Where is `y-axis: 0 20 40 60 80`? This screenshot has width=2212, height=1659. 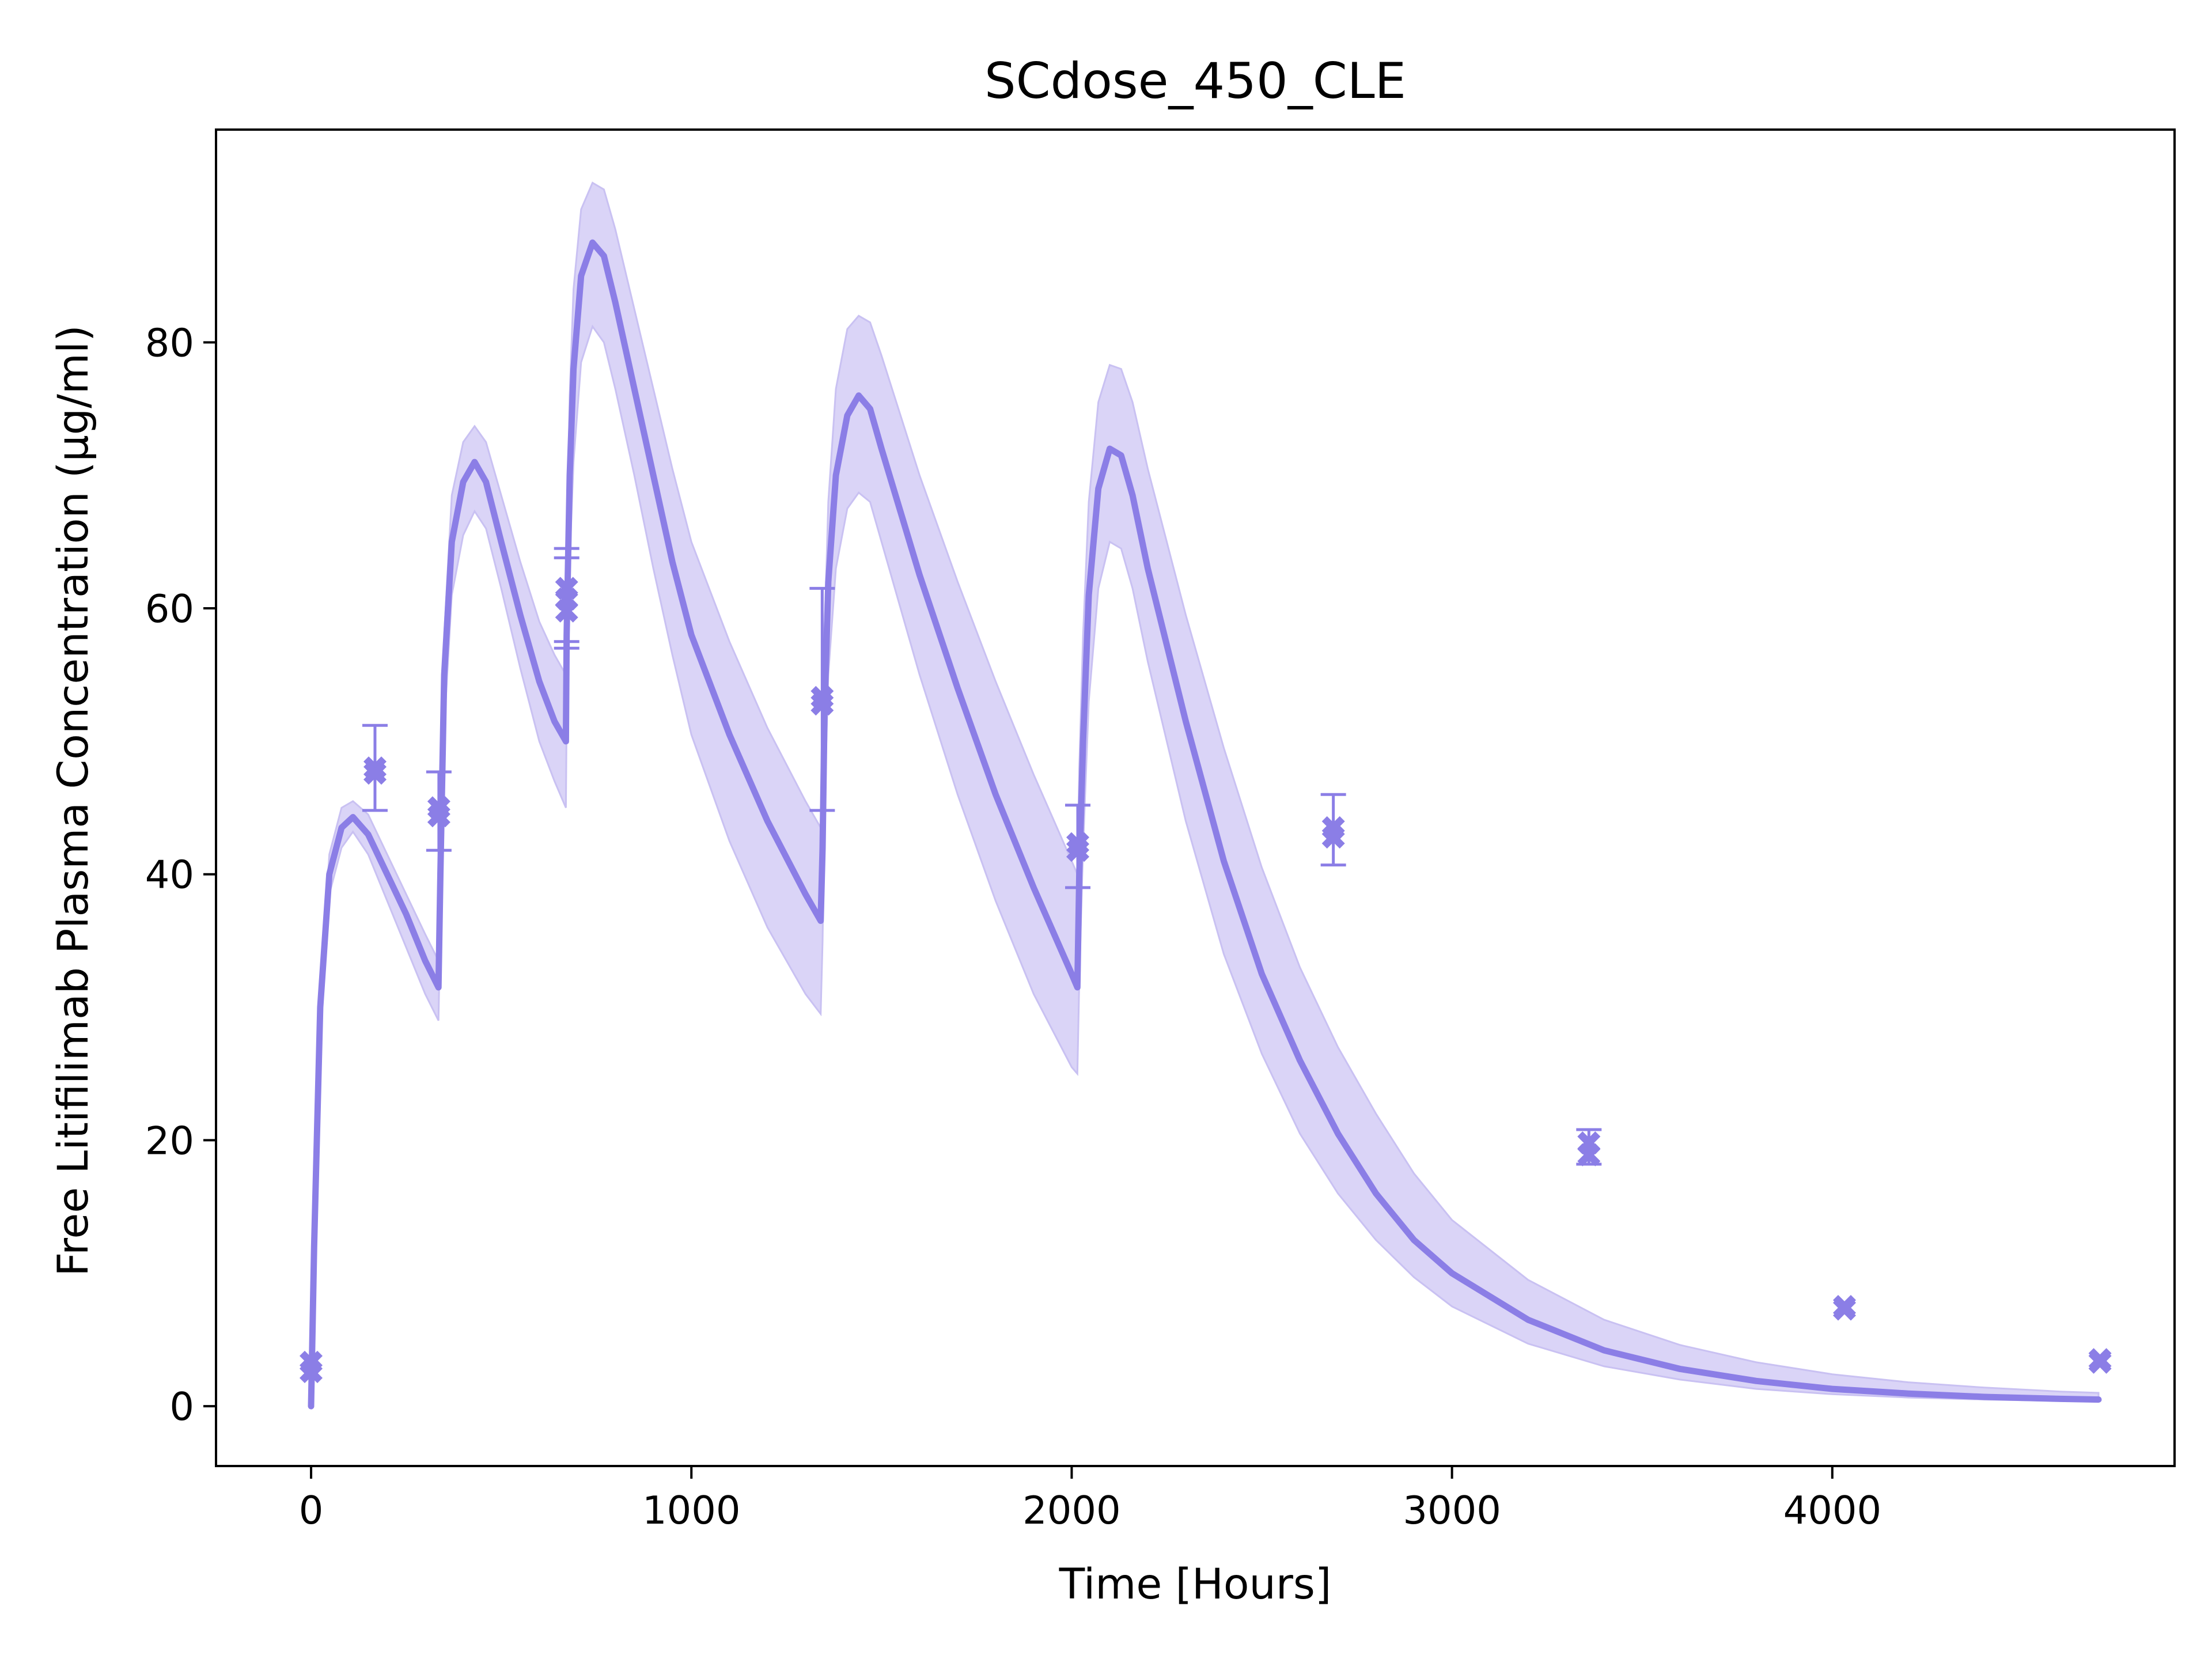
y-axis: 0 20 40 60 80 is located at coordinates (180, 874).